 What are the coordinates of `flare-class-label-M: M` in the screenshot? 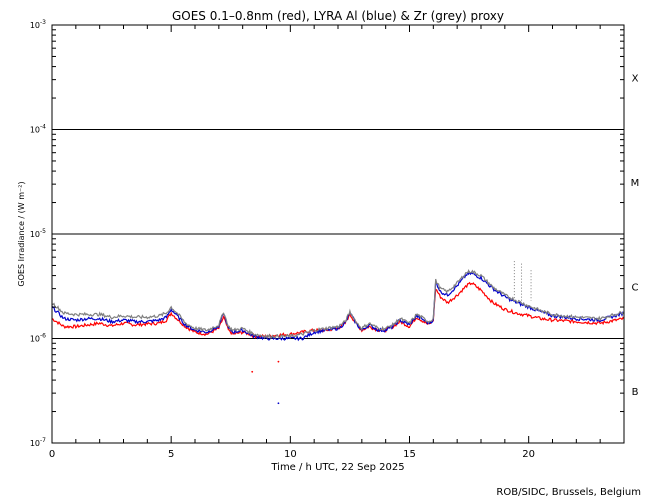 It's located at (635, 183).